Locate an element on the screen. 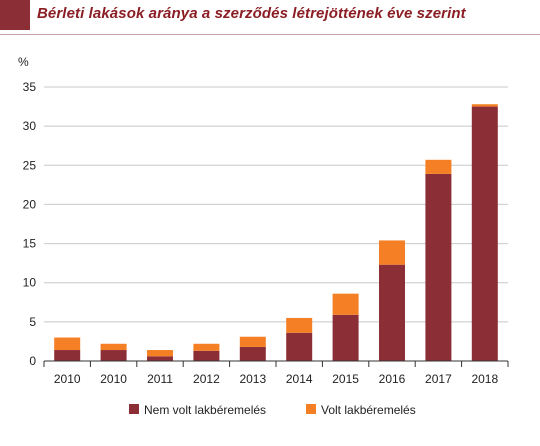  x-tick-label: 2013 is located at coordinates (252, 379).